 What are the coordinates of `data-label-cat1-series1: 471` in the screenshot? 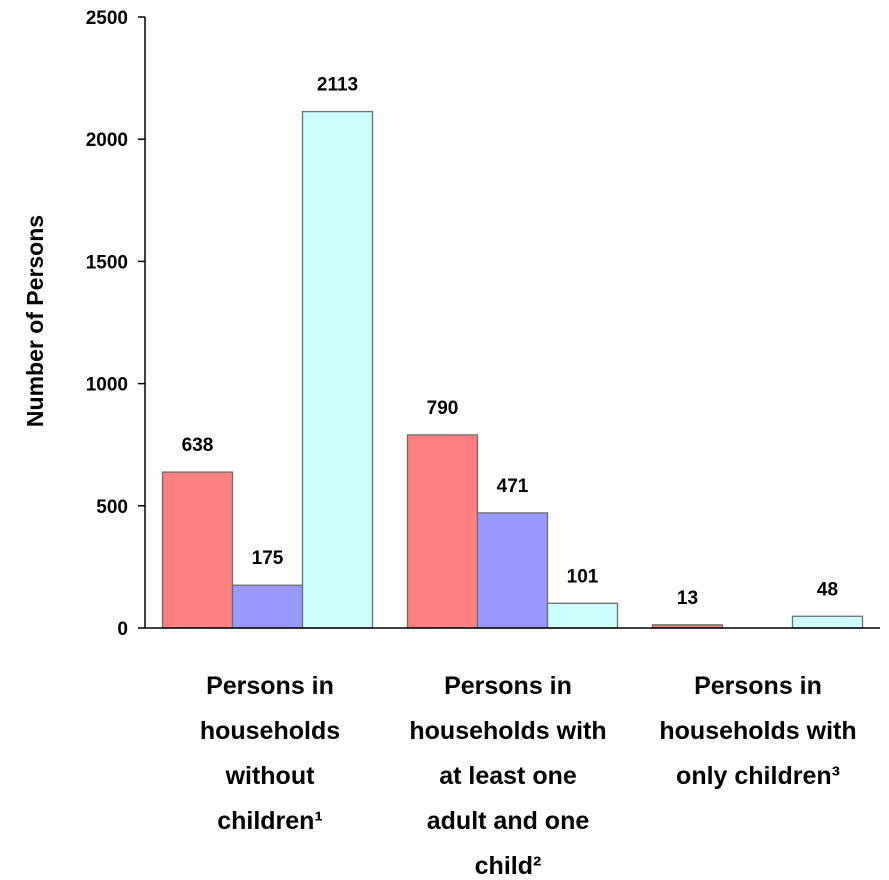 It's located at (513, 486).